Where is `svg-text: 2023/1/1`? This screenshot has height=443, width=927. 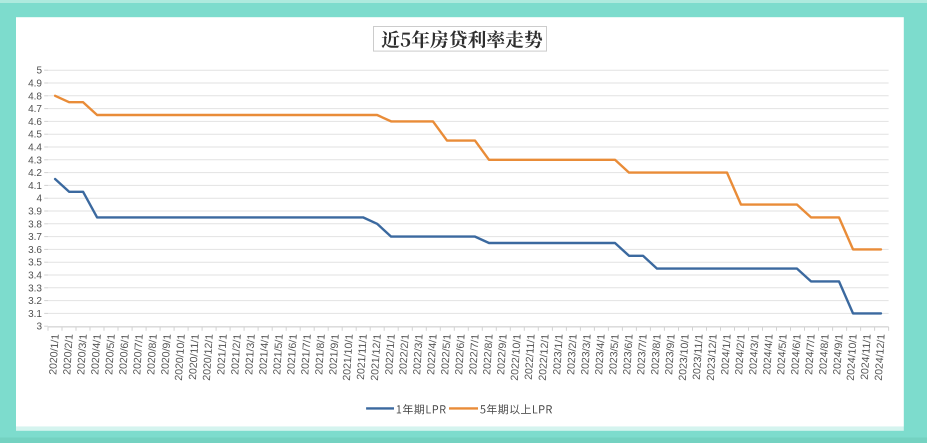
svg-text: 2023/1/1 is located at coordinates (558, 354).